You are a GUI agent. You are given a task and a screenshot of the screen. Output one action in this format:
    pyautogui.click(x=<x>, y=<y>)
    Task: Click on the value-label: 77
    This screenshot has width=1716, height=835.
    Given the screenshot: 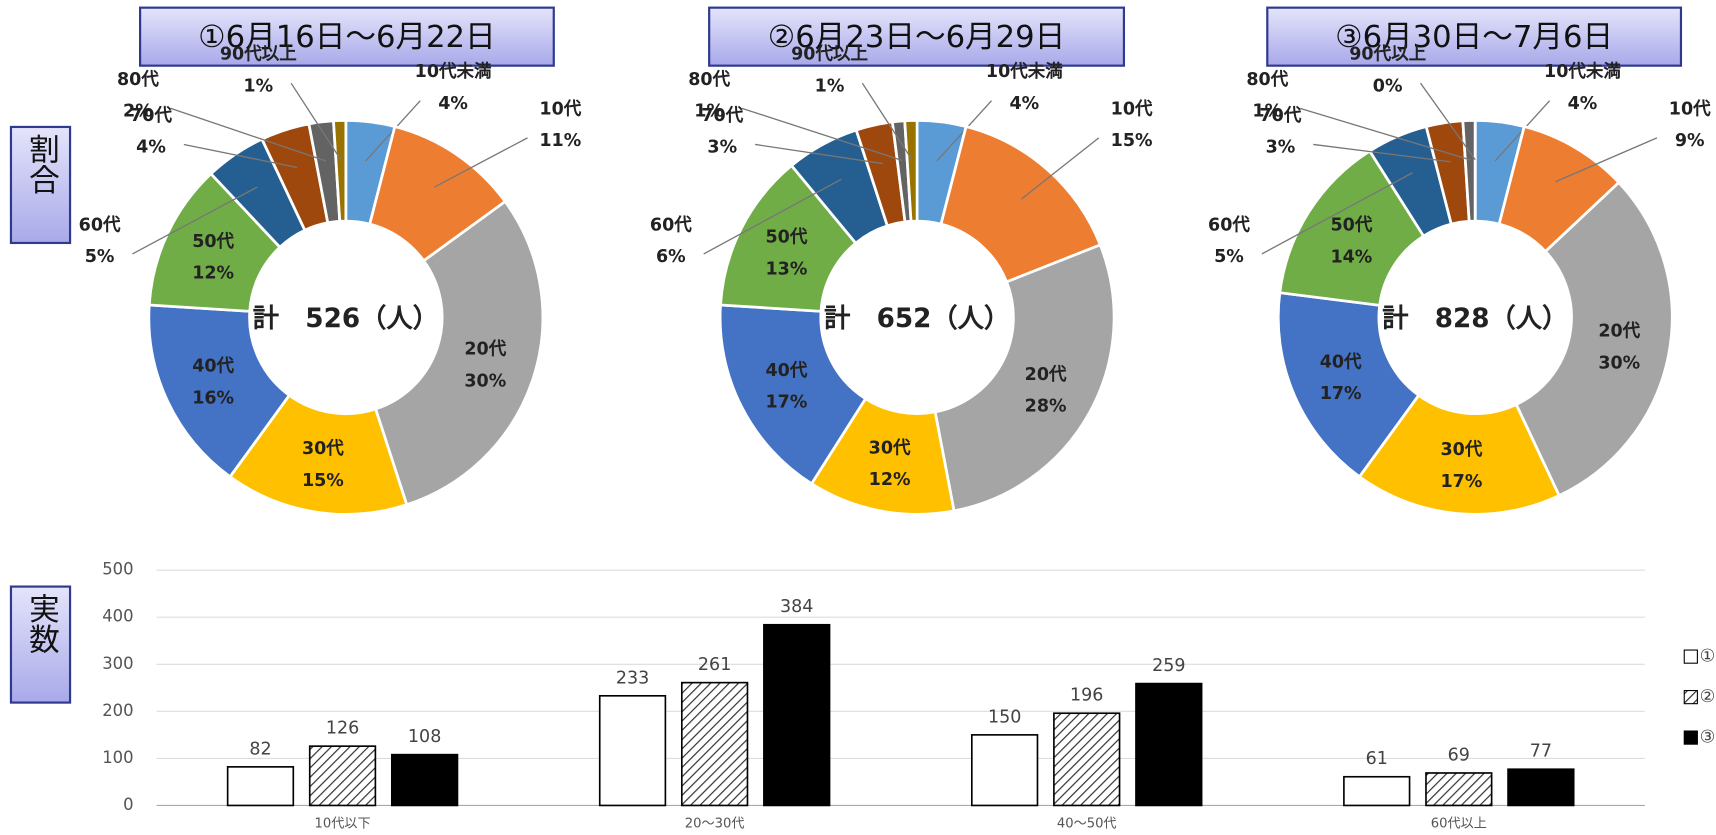 What is the action you would take?
    pyautogui.click(x=1541, y=752)
    